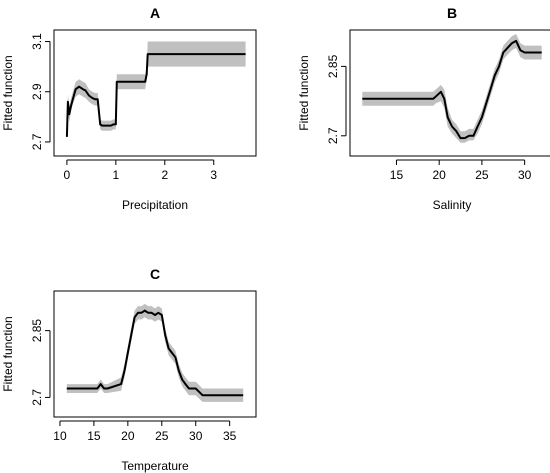  What do you see at coordinates (155, 205) in the screenshot?
I see `x-axis-label: Precipitation` at bounding box center [155, 205].